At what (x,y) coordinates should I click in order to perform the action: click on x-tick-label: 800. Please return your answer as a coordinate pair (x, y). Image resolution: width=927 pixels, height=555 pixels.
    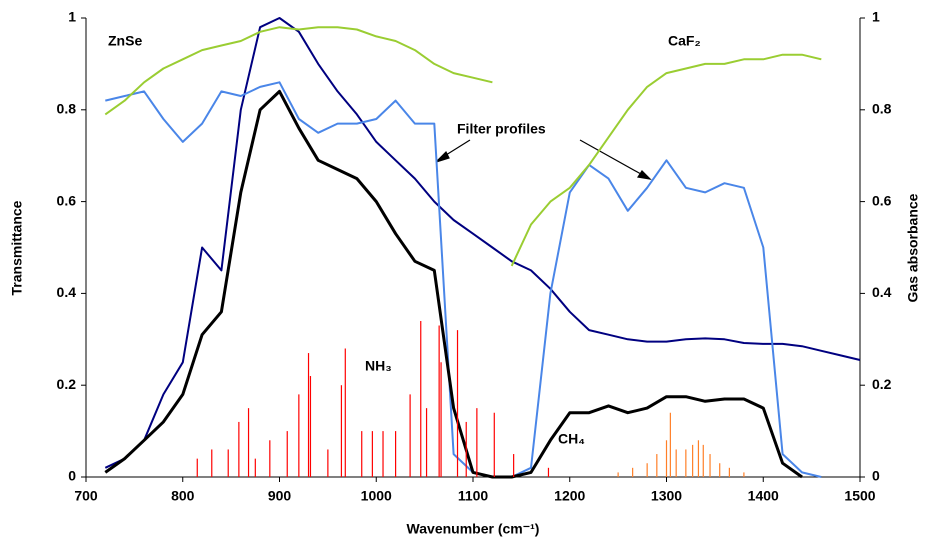
    Looking at the image, I should click on (183, 496).